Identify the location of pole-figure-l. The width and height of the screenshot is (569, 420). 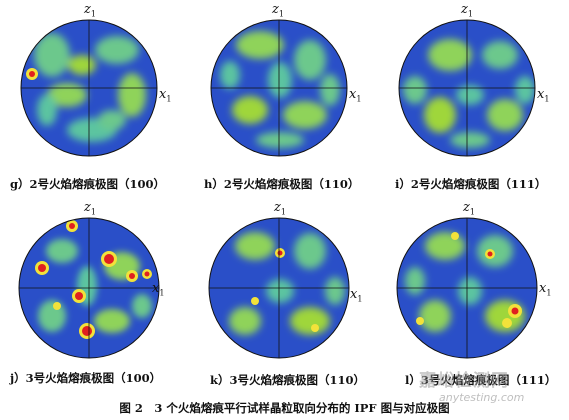
(467, 288).